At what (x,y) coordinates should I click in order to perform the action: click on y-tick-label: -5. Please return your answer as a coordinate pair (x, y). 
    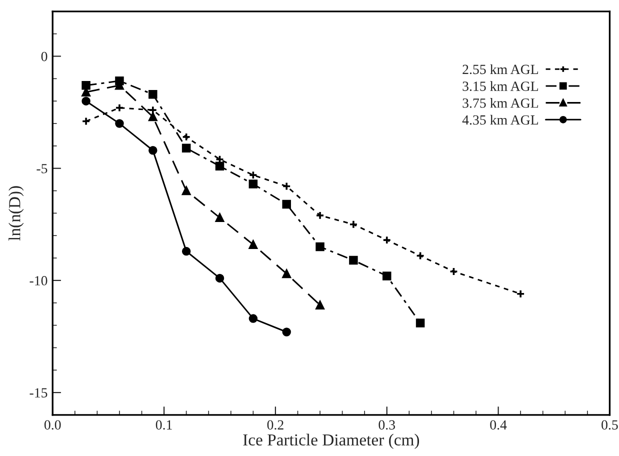
    Looking at the image, I should click on (42, 169).